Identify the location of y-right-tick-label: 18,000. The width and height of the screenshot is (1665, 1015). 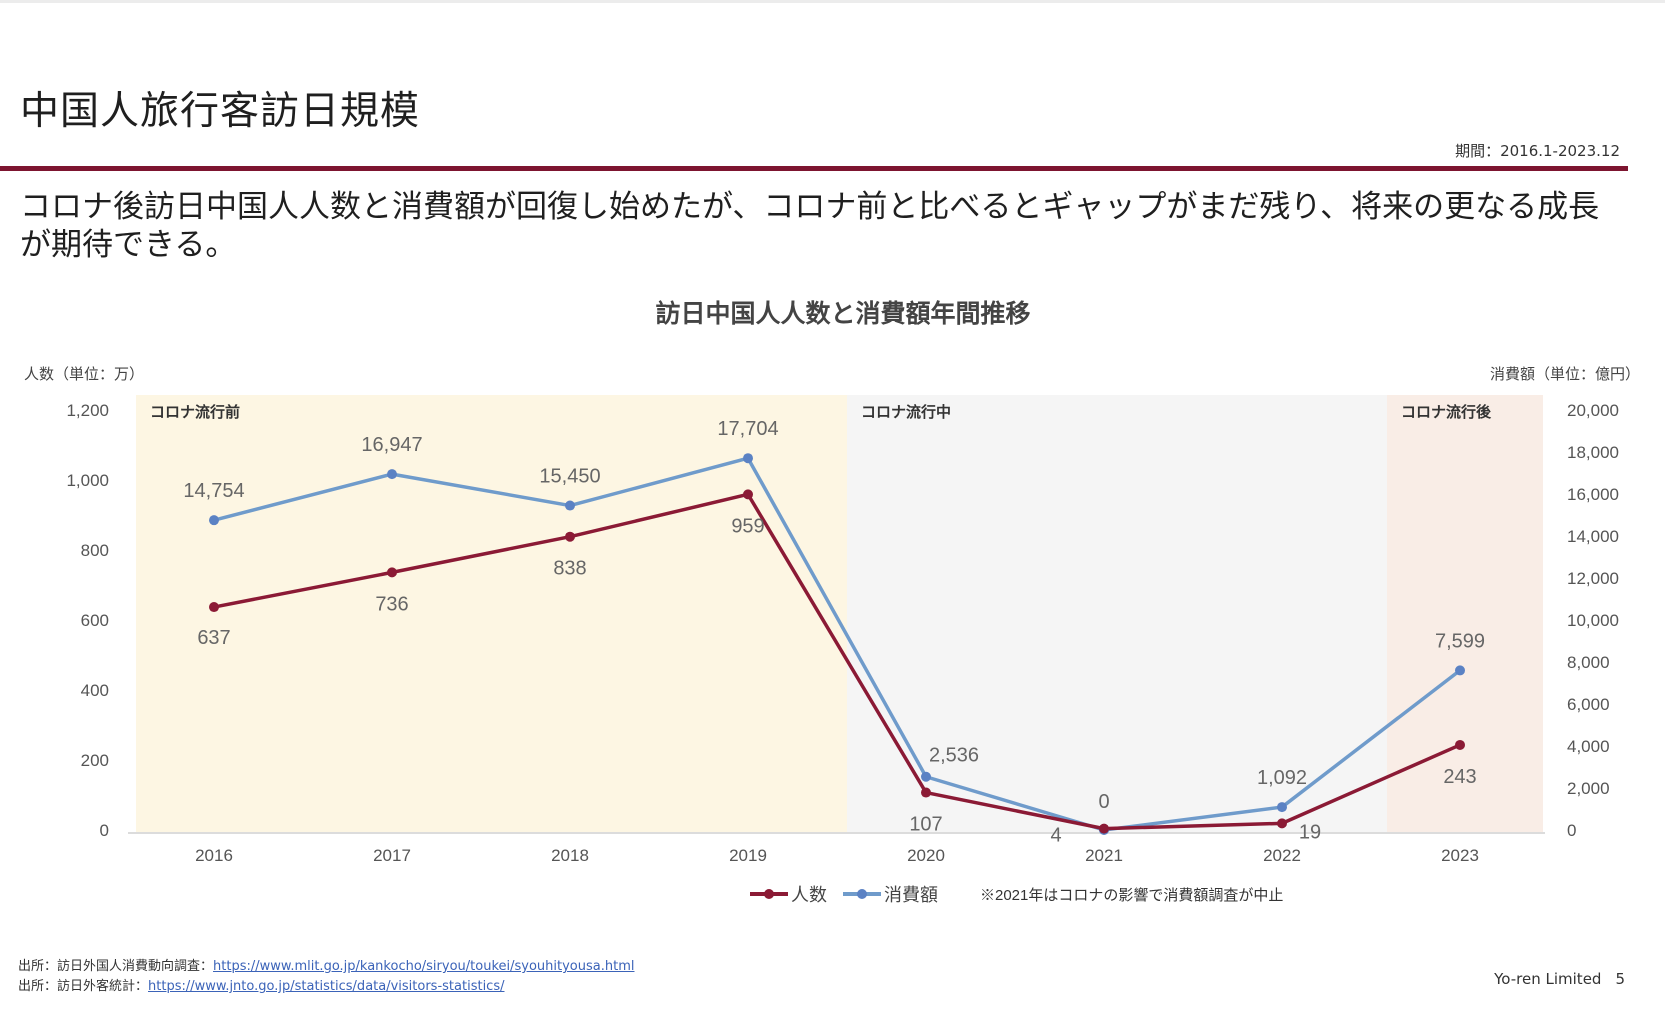
(1593, 452).